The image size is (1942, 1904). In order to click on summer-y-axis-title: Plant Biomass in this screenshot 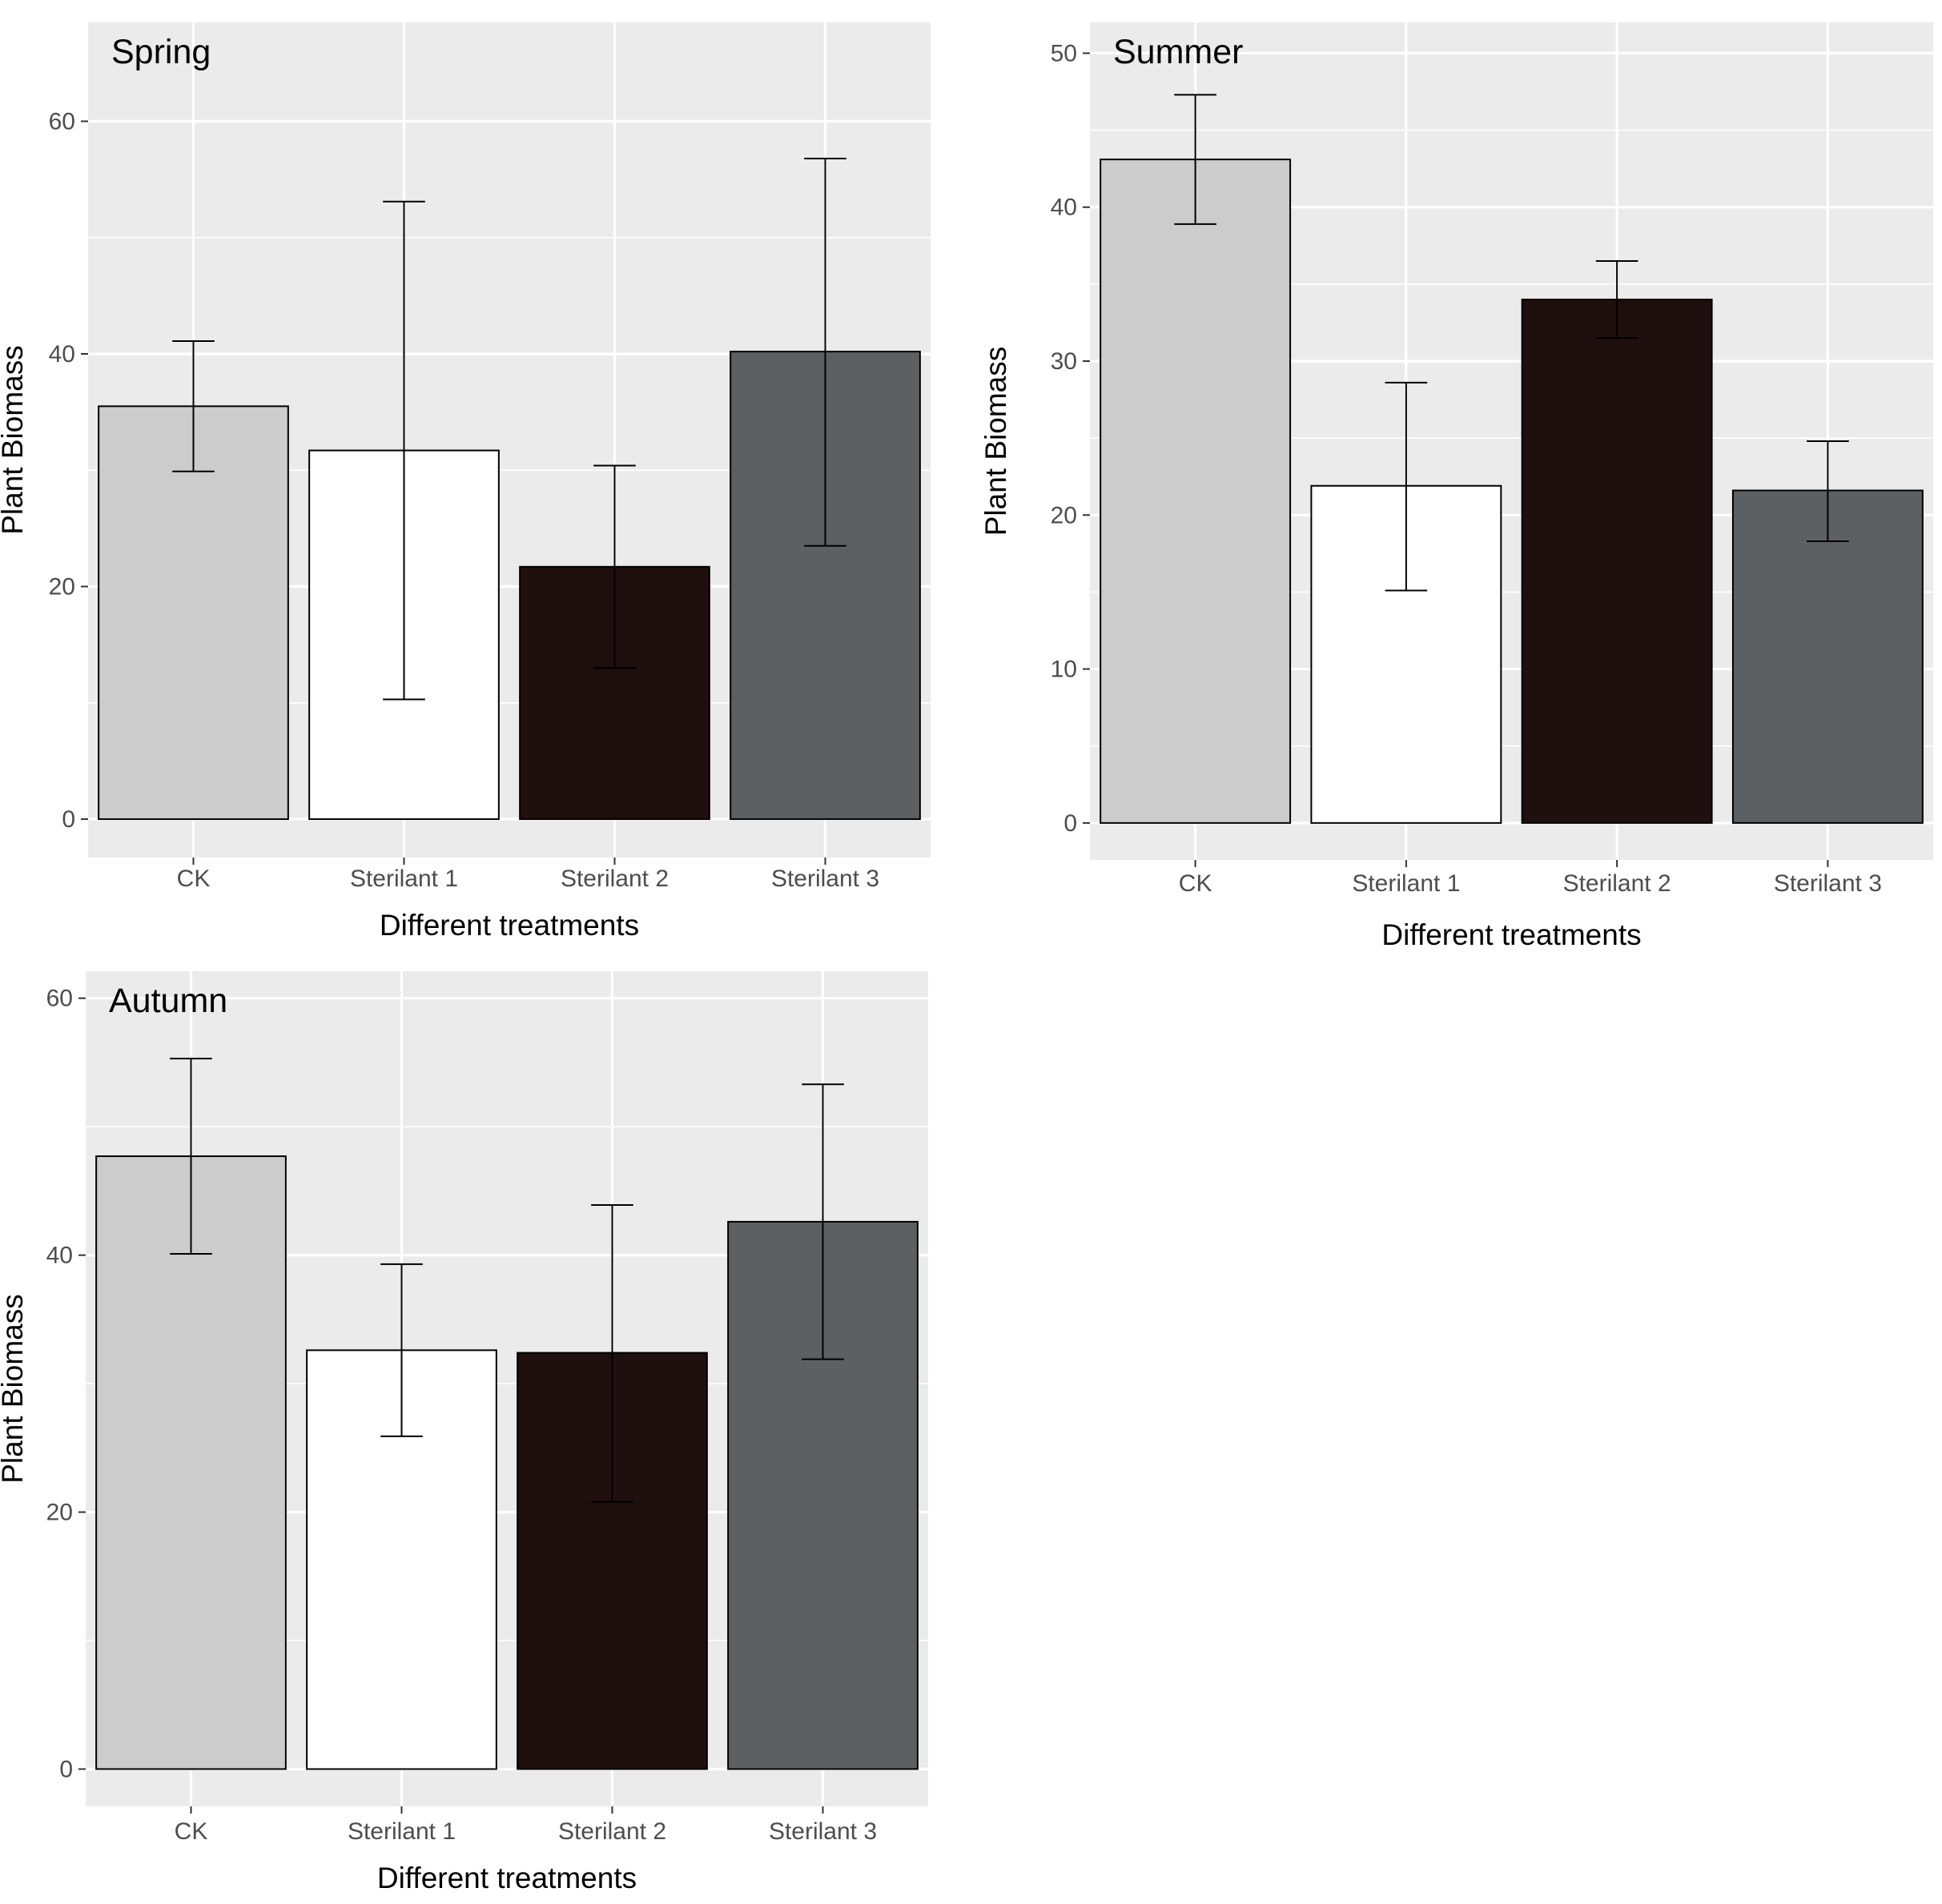, I will do `click(995, 441)`.